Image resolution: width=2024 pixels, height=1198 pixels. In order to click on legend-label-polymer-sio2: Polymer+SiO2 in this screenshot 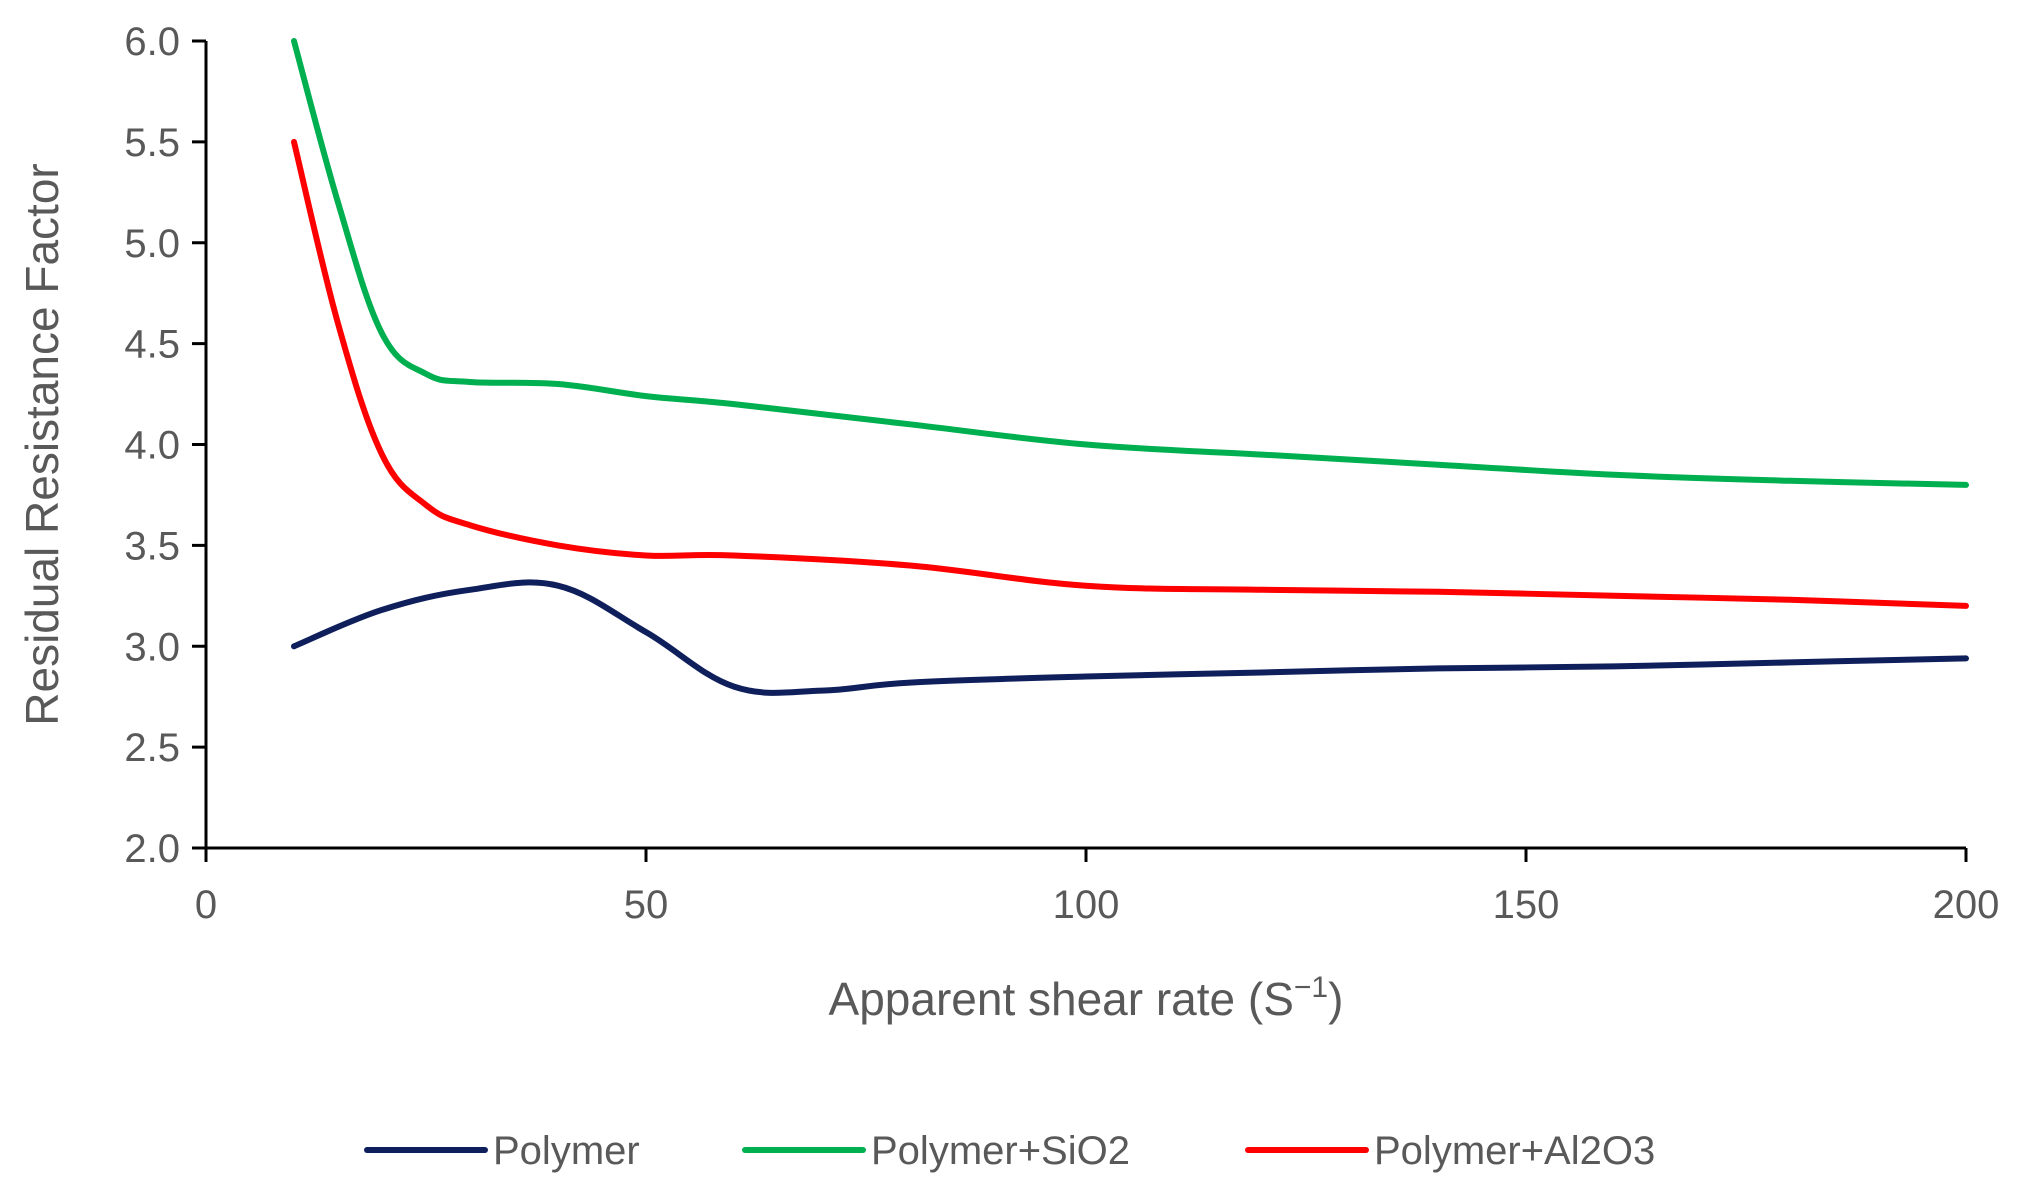, I will do `click(1000, 1151)`.